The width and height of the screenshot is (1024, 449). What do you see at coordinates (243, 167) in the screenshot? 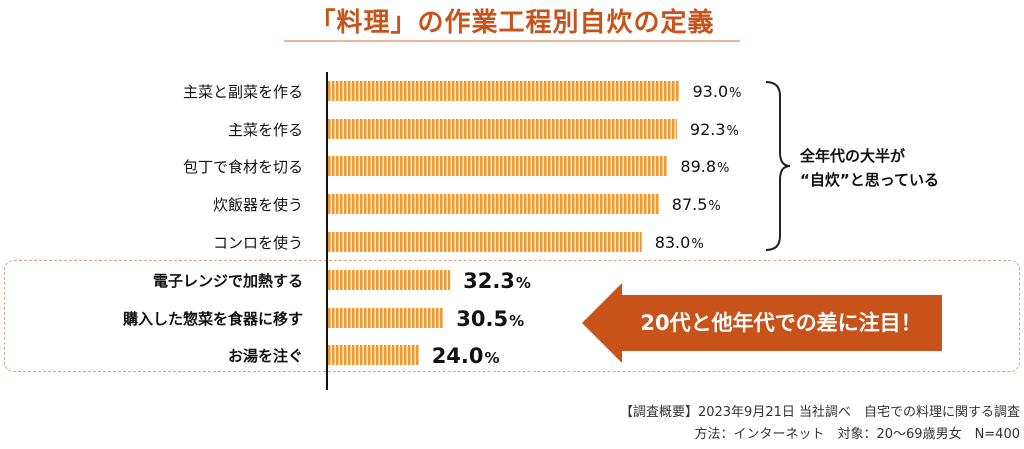
I see `category-label: 包丁で食材を切る` at bounding box center [243, 167].